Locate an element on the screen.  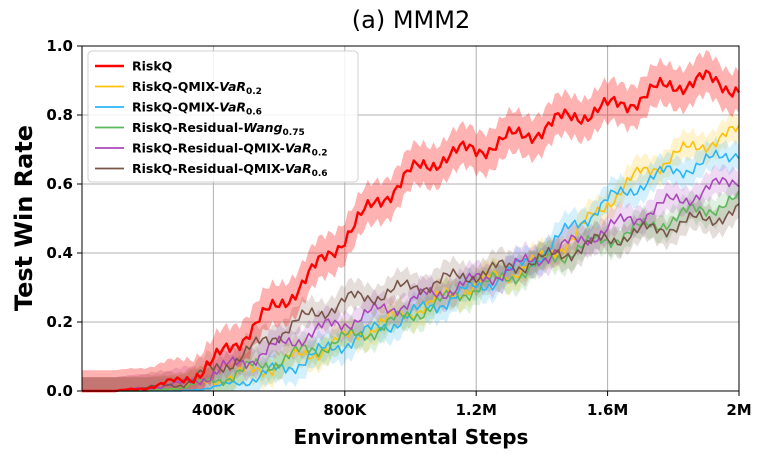
y-axis-label: Test Win Rate is located at coordinates (24, 218).